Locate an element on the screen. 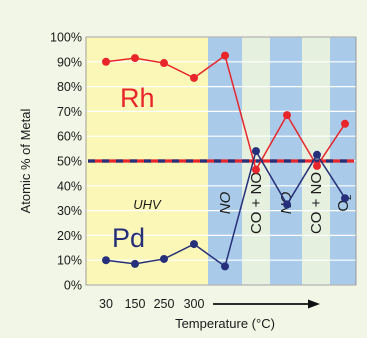 The width and height of the screenshot is (367, 338). x-tick-label-2: 250 is located at coordinates (164, 304).